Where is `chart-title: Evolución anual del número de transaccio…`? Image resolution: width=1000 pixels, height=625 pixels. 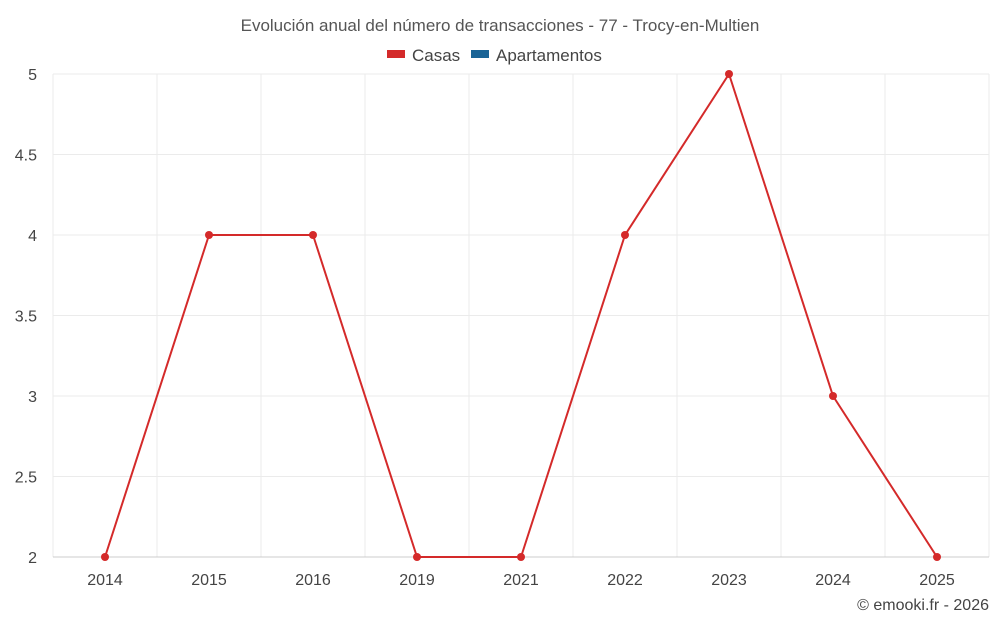 chart-title: Evolución anual del número de transaccio… is located at coordinates (500, 25).